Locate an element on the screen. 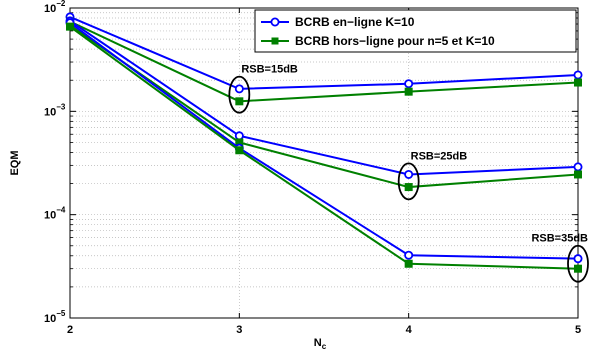 The image size is (594, 356). annotation-label: RSB=15dB is located at coordinates (269, 70).